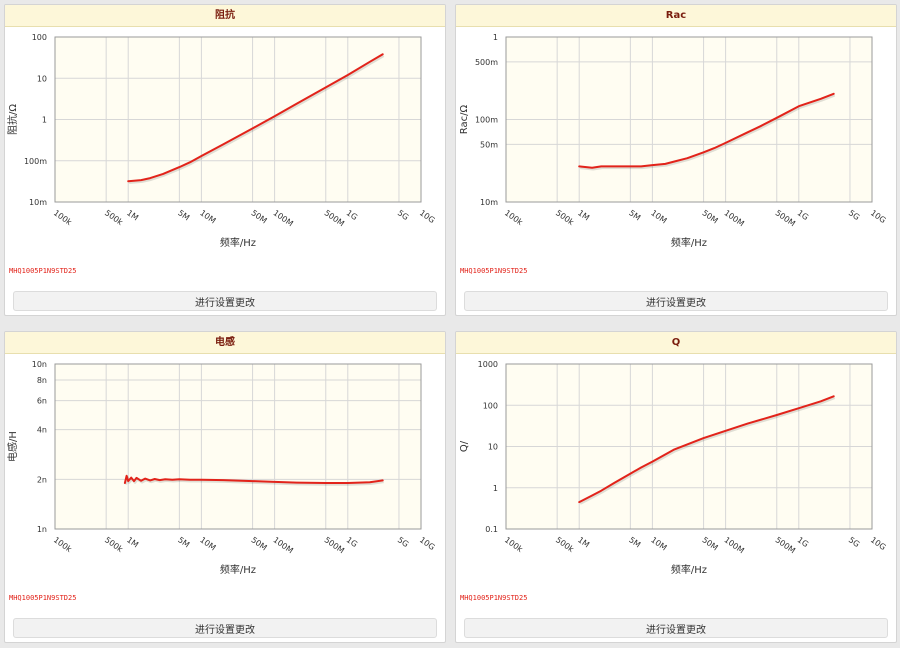  What do you see at coordinates (42, 479) in the screenshot?
I see `y-tick-label: 2n` at bounding box center [42, 479].